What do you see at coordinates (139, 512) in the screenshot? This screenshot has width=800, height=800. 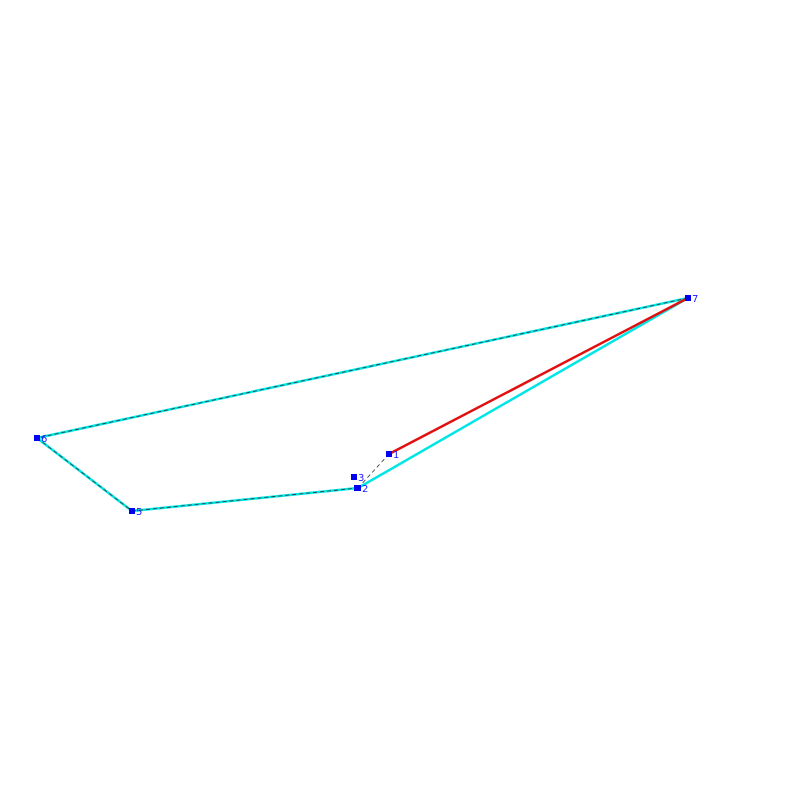 I see `node-label: 5` at bounding box center [139, 512].